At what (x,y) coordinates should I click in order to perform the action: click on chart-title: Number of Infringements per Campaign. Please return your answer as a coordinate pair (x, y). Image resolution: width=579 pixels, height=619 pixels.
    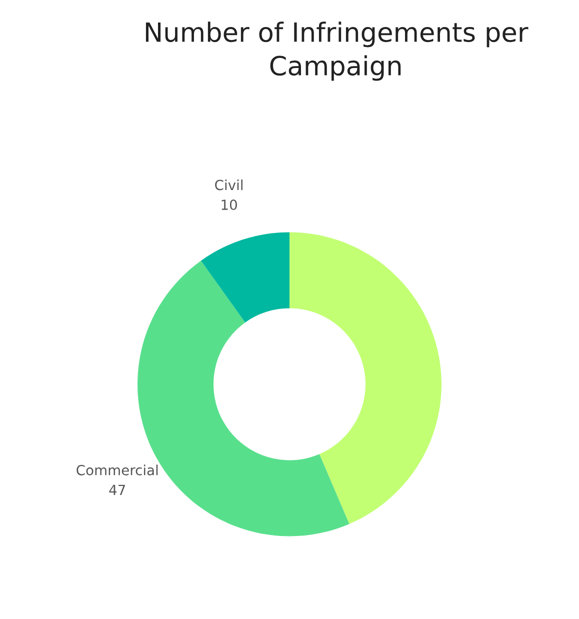
    Looking at the image, I should click on (337, 51).